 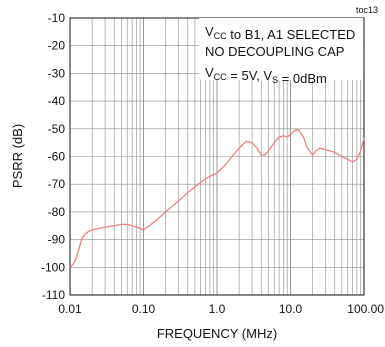 What do you see at coordinates (57, 73) in the screenshot?
I see `y-tick-label: -30` at bounding box center [57, 73].